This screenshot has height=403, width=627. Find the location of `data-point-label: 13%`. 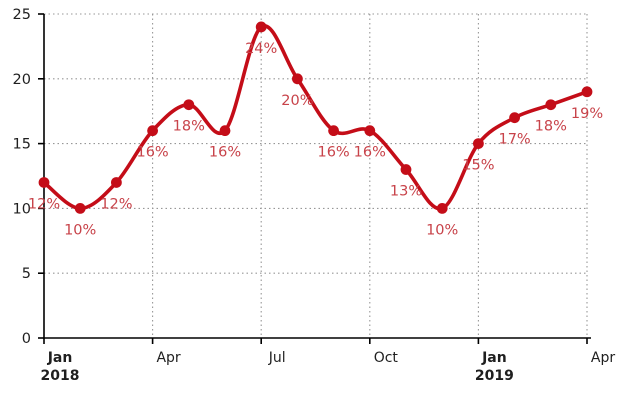

data-point-label: 13% is located at coordinates (406, 192).